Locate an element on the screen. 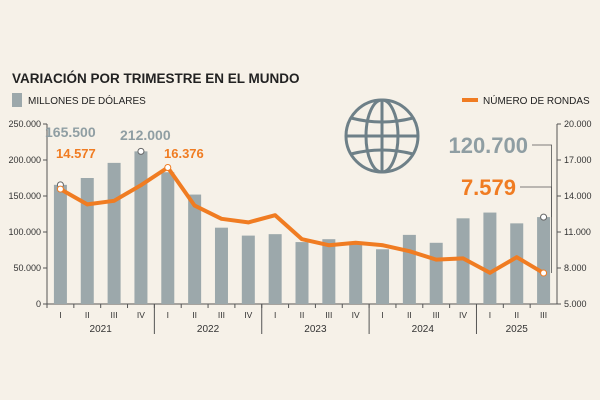  legend-bars: MILLONES DE DÓLARES is located at coordinates (79, 100).